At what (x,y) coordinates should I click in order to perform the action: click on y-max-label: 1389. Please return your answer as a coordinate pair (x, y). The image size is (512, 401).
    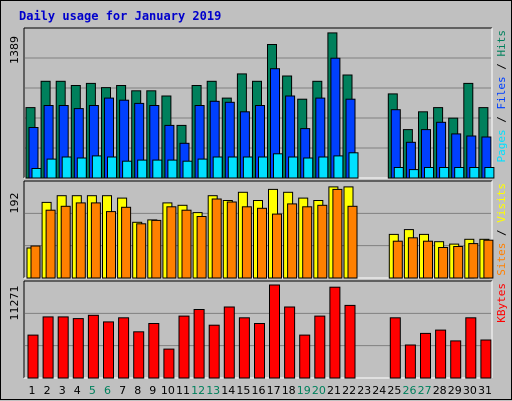
    Looking at the image, I should click on (14, 50).